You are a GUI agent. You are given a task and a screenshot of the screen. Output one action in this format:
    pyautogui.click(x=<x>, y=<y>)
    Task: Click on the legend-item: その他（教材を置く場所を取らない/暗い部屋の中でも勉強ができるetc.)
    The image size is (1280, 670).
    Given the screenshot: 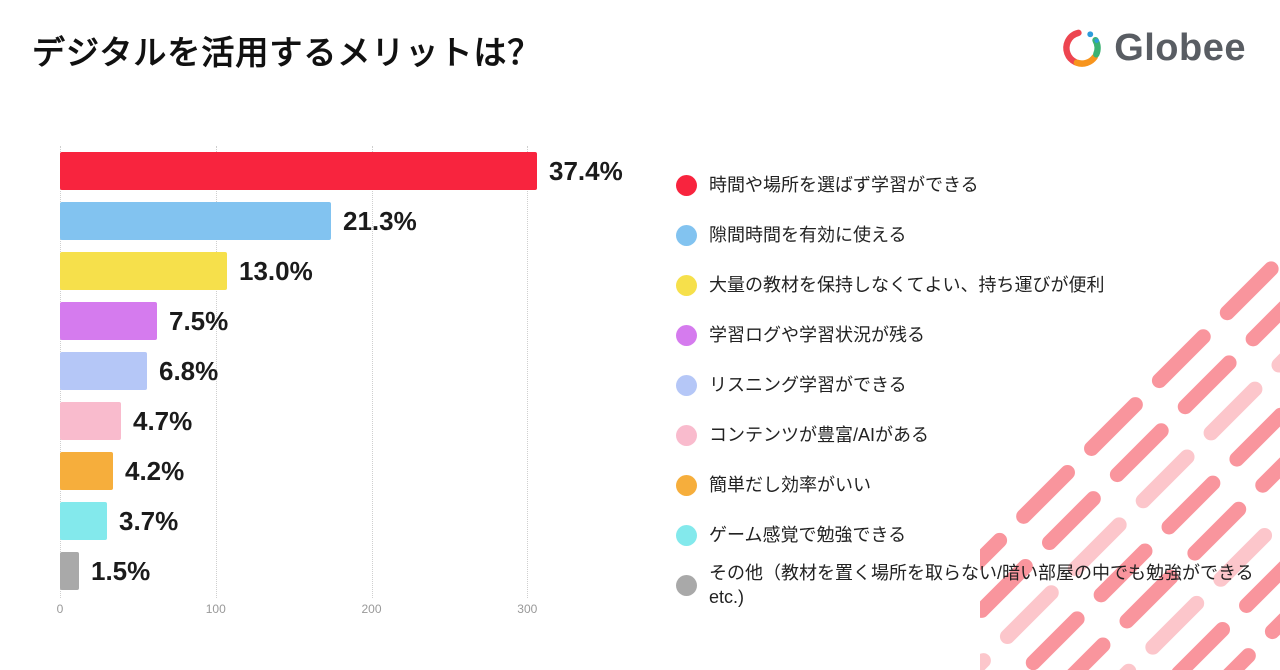 What is the action you would take?
    pyautogui.click(x=965, y=585)
    